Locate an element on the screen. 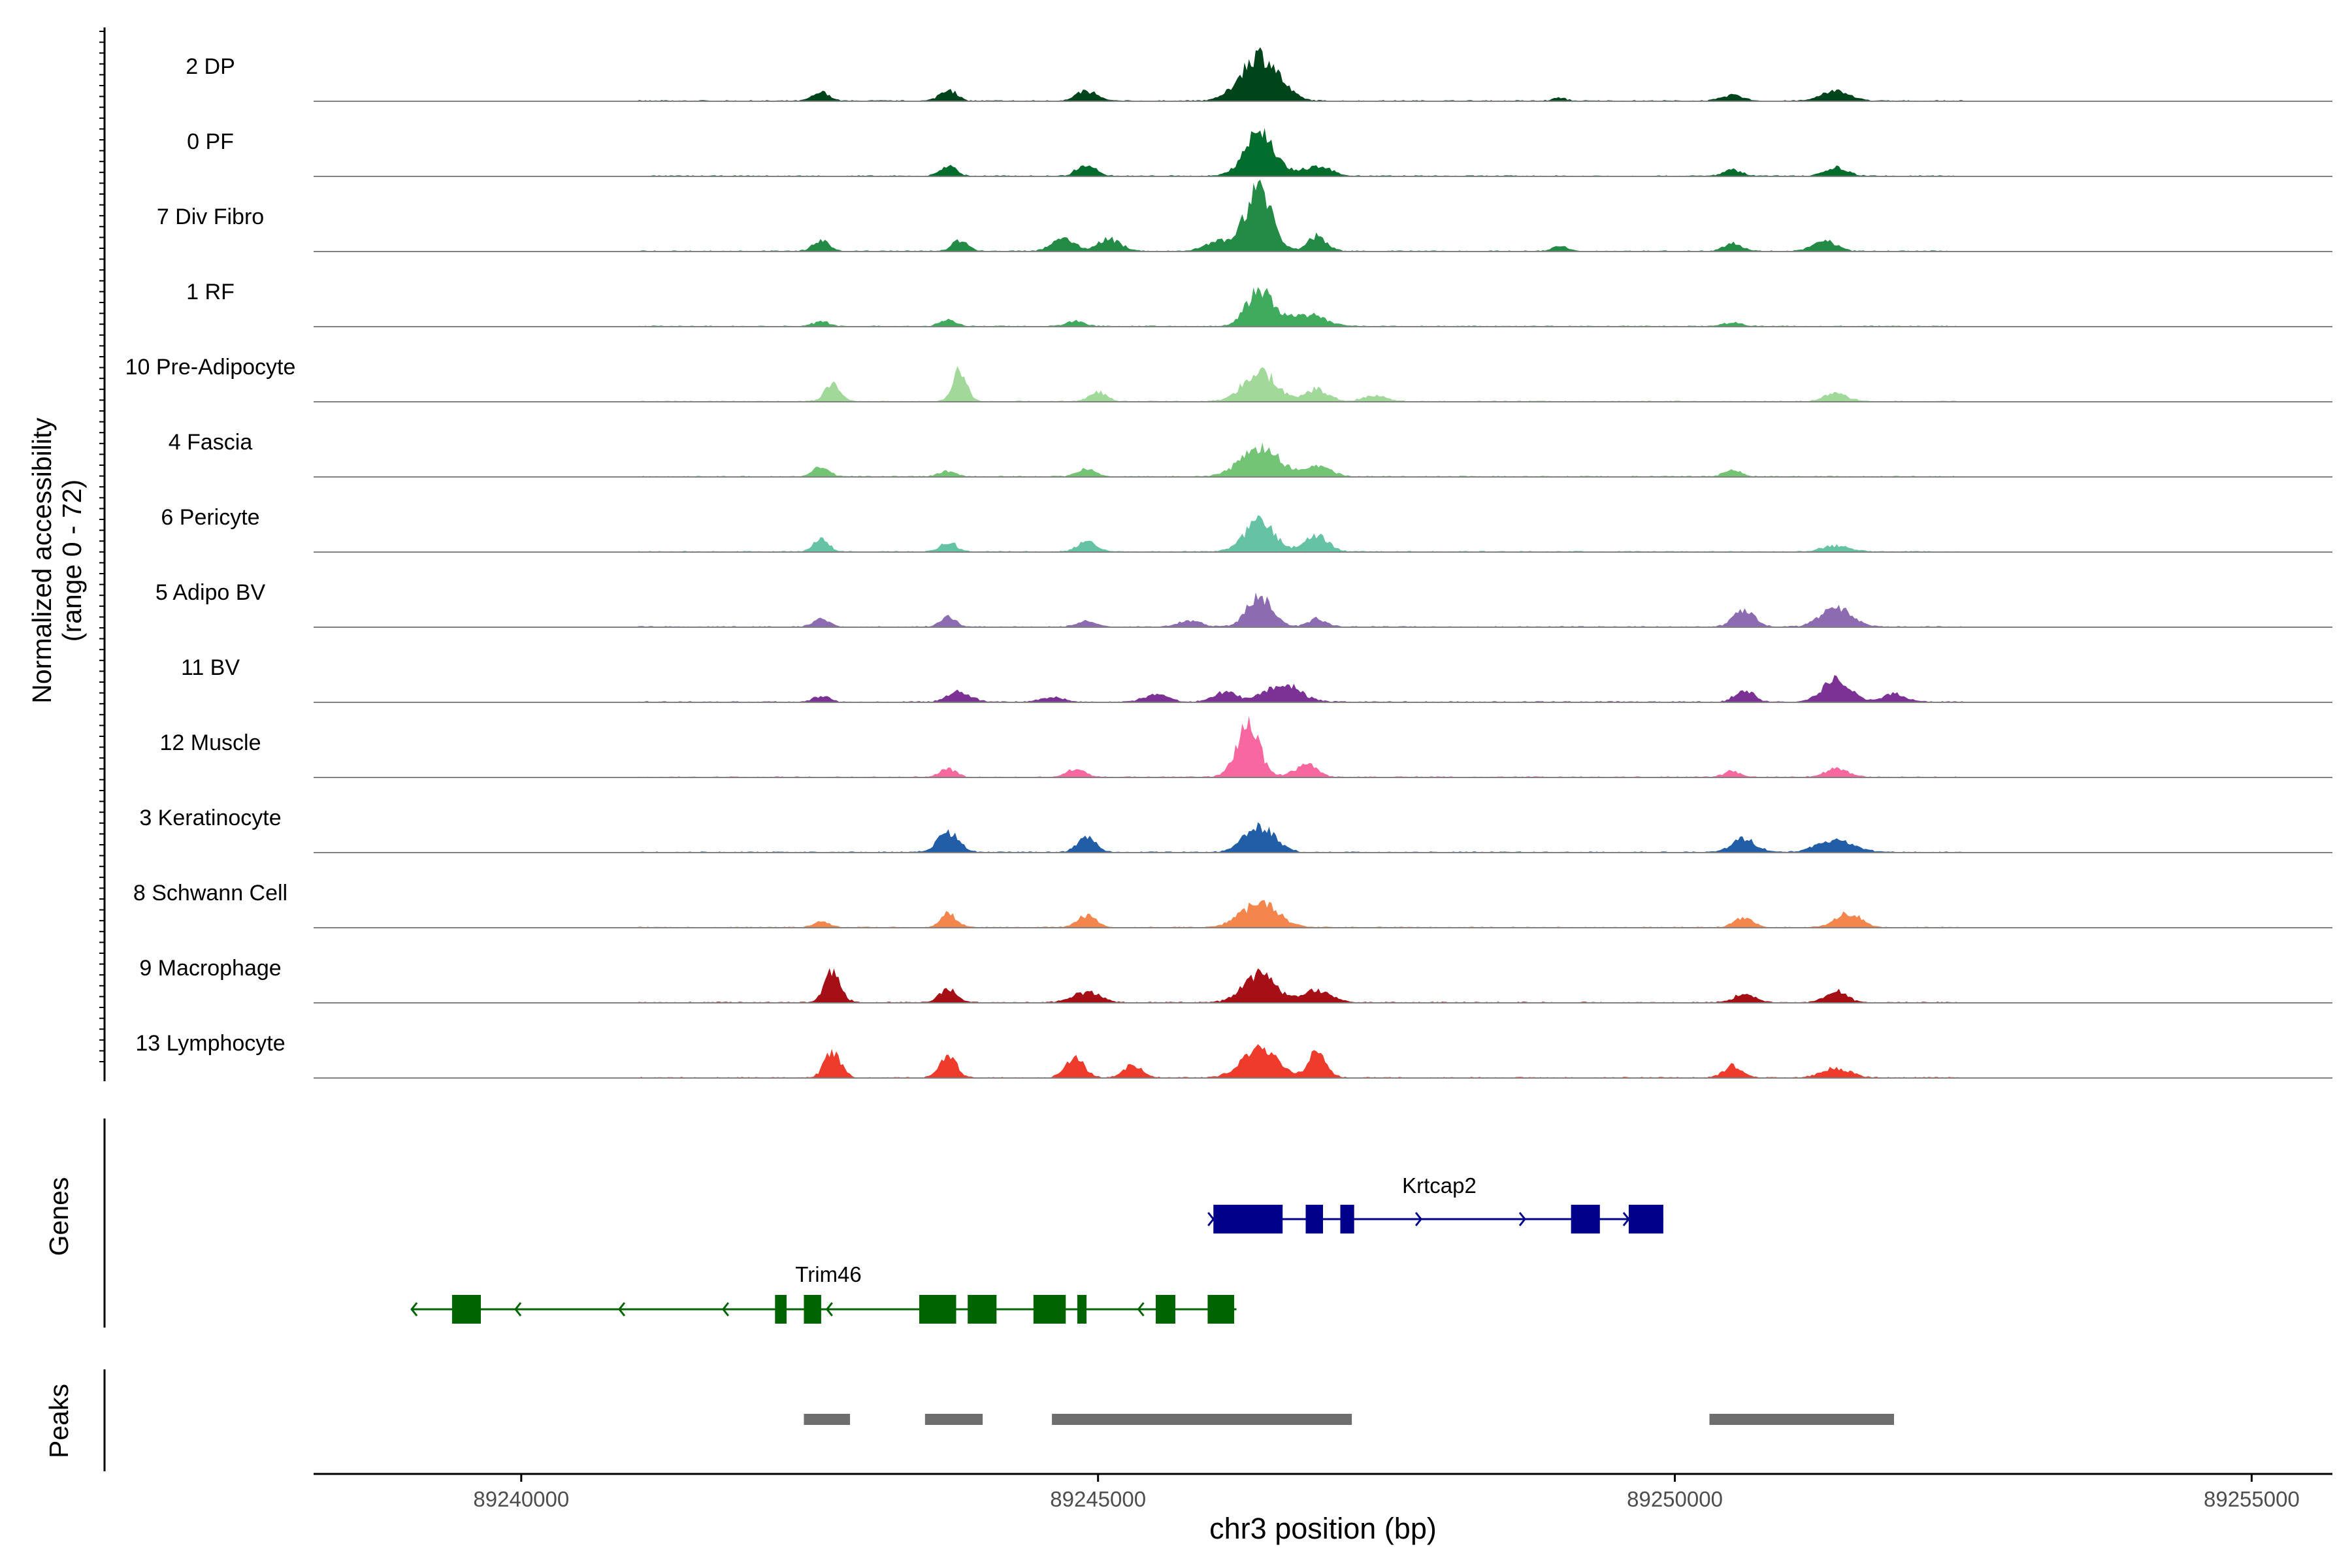 The image size is (2352, 1568). x-tick-label: 89250000 is located at coordinates (1675, 1499).